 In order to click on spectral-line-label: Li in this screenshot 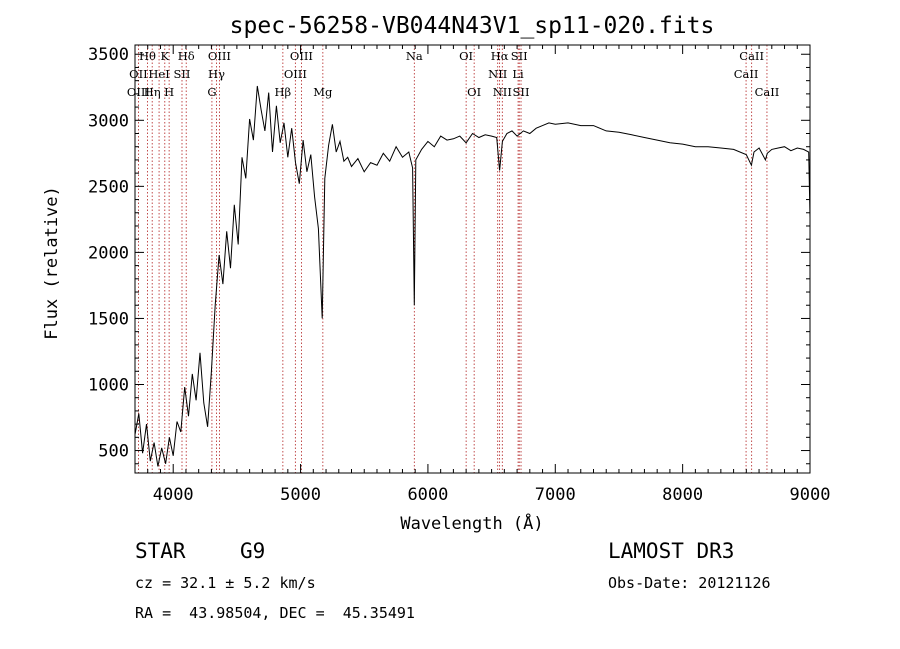, I will do `click(518, 74)`.